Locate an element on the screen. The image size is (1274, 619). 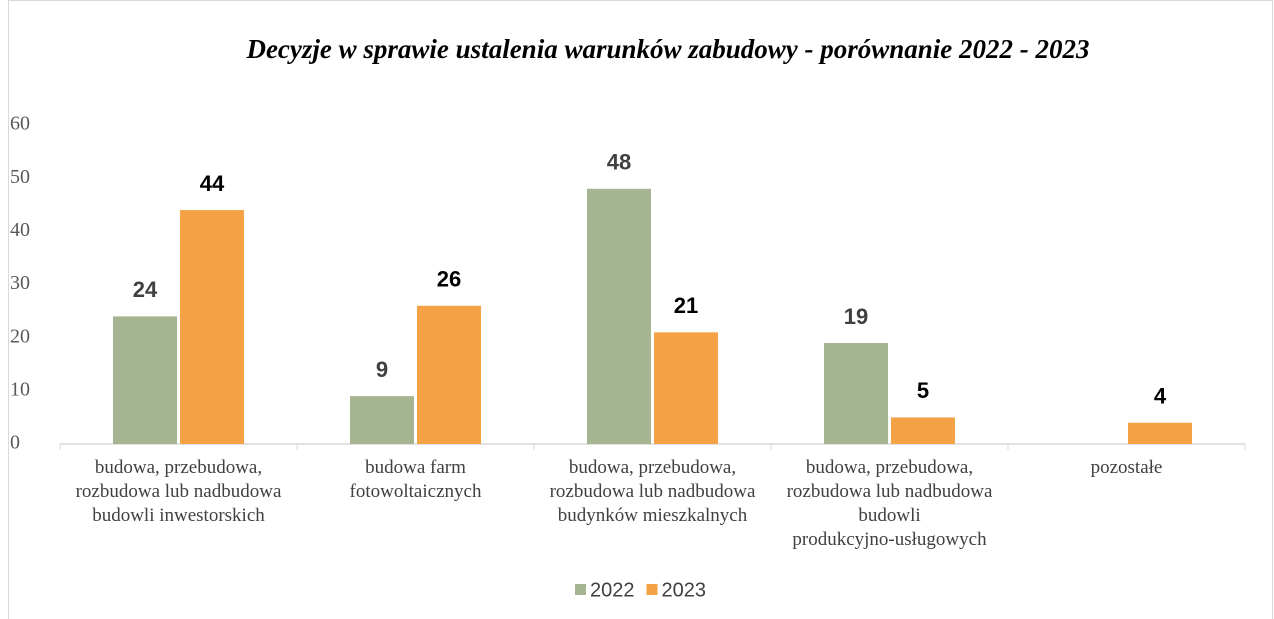
data-label: 21 is located at coordinates (686, 305).